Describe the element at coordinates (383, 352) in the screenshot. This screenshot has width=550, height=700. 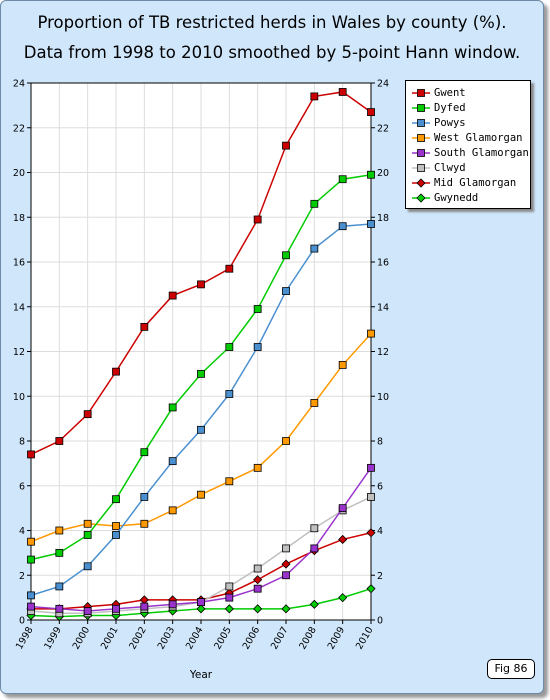
I see `y-tick-label-right: 12` at that location.